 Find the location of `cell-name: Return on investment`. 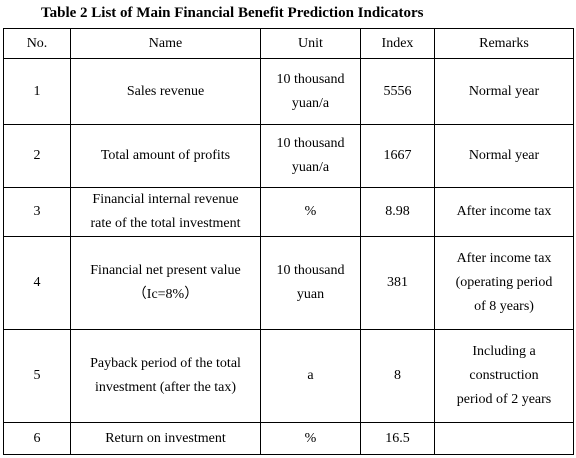

cell-name: Return on investment is located at coordinates (165, 438).